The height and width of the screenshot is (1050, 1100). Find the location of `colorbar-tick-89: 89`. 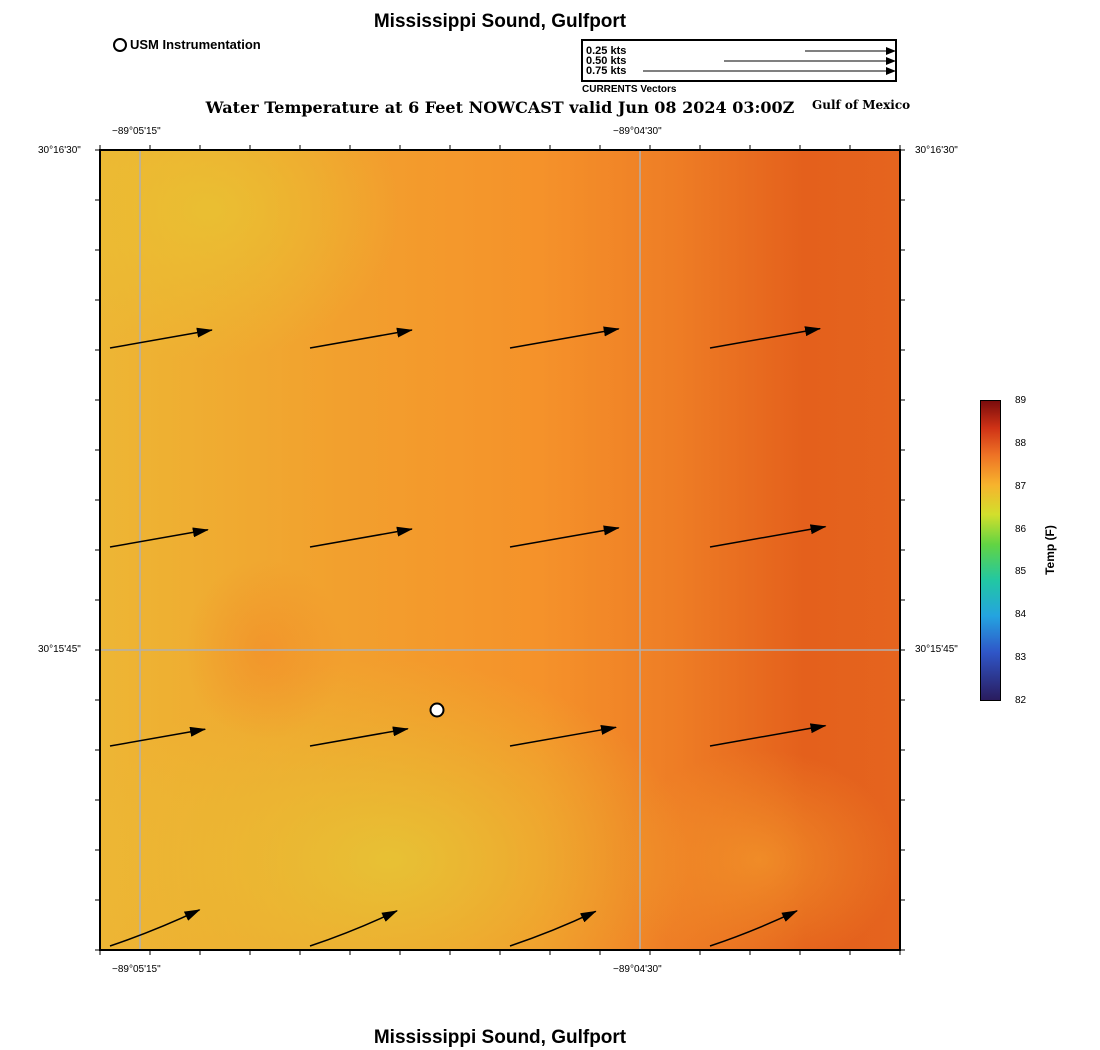

colorbar-tick-89: 89 is located at coordinates (1021, 400).